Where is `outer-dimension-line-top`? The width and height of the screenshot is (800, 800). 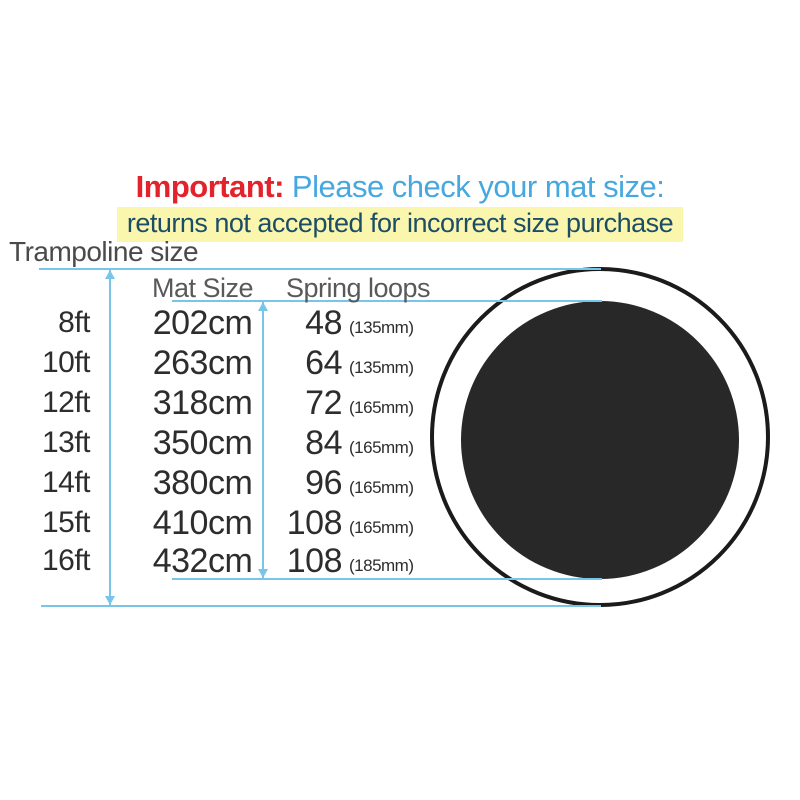
outer-dimension-line-top is located at coordinates (320, 269).